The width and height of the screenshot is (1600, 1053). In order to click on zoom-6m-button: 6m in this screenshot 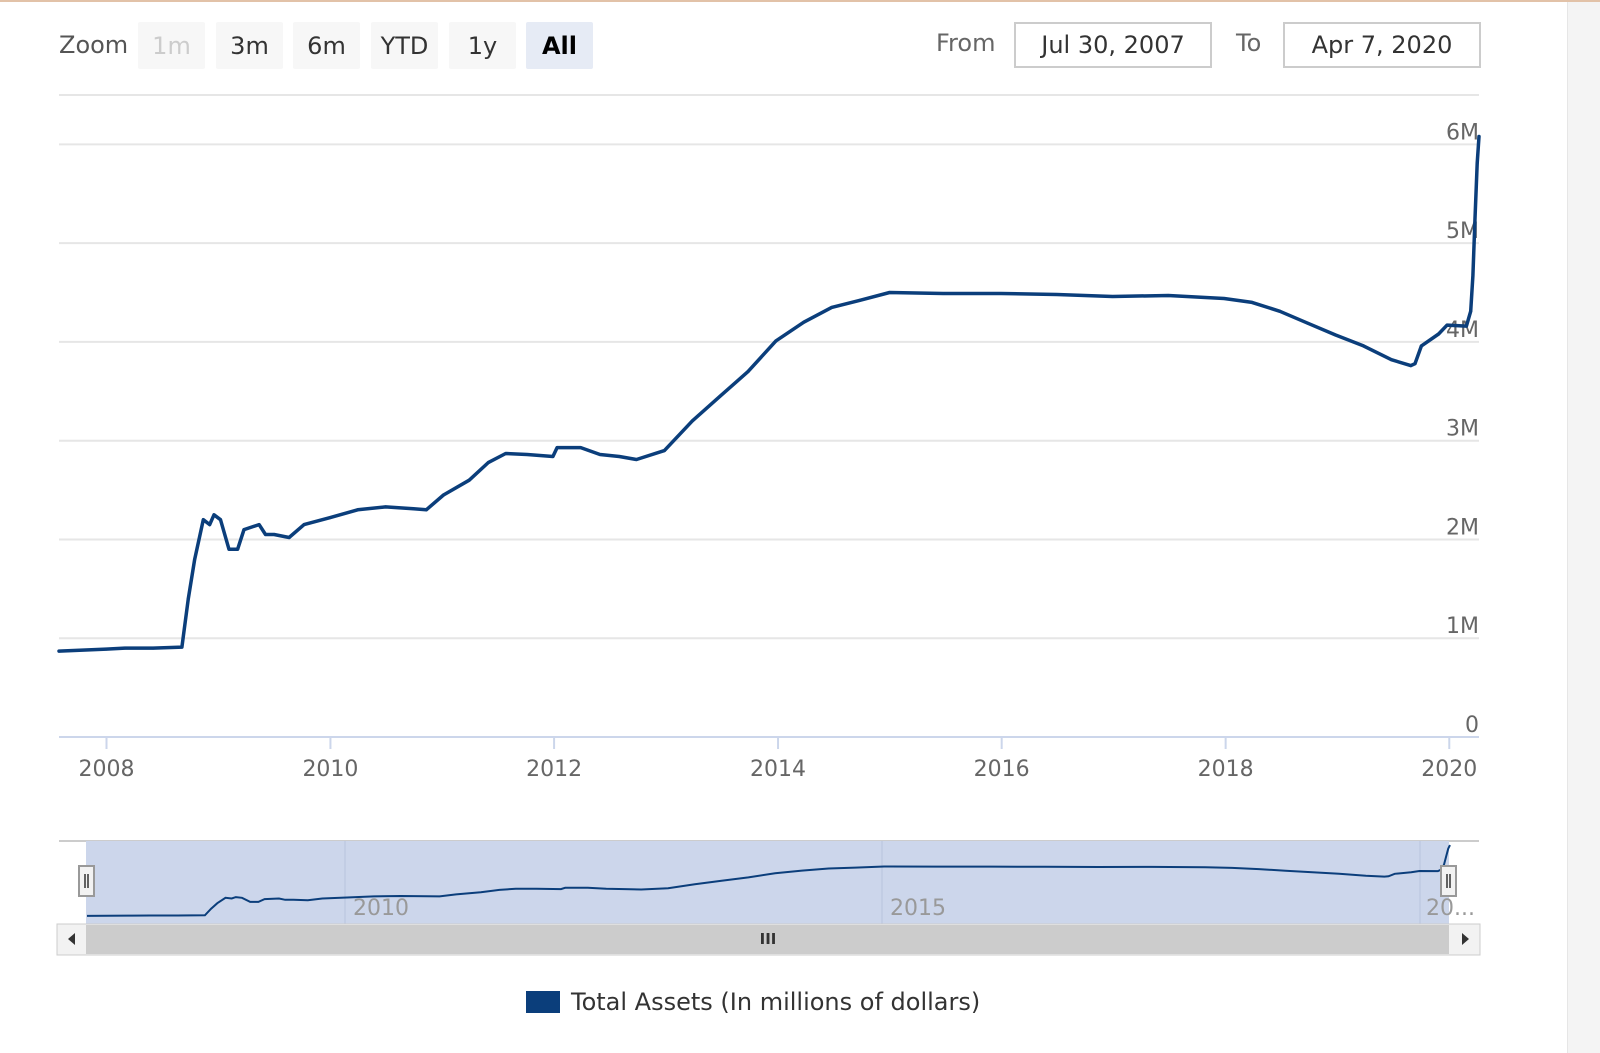, I will do `click(326, 45)`.